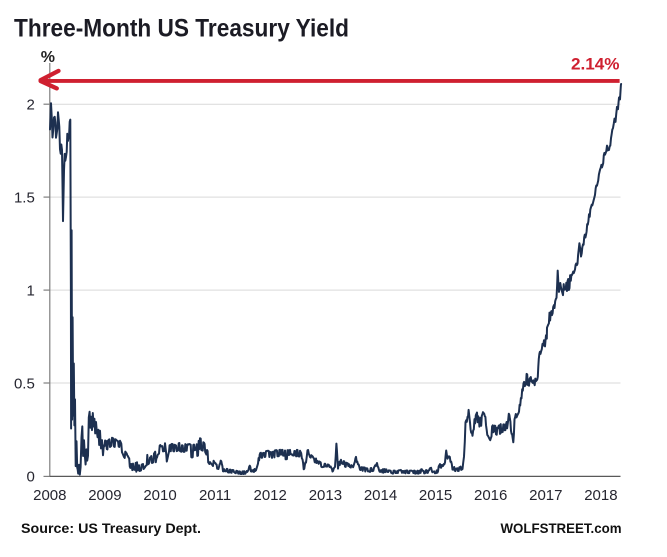  Describe the element at coordinates (490, 495) in the screenshot. I see `svg-text: 2016` at that location.